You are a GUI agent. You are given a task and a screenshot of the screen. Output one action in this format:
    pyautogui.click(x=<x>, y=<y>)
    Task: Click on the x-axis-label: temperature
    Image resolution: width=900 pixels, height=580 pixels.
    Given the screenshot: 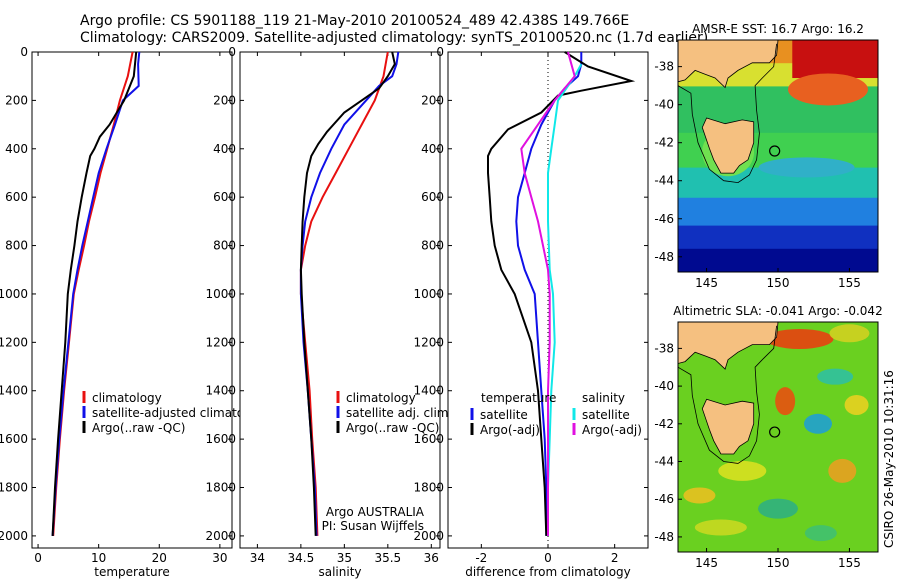 What is the action you would take?
    pyautogui.click(x=131, y=572)
    